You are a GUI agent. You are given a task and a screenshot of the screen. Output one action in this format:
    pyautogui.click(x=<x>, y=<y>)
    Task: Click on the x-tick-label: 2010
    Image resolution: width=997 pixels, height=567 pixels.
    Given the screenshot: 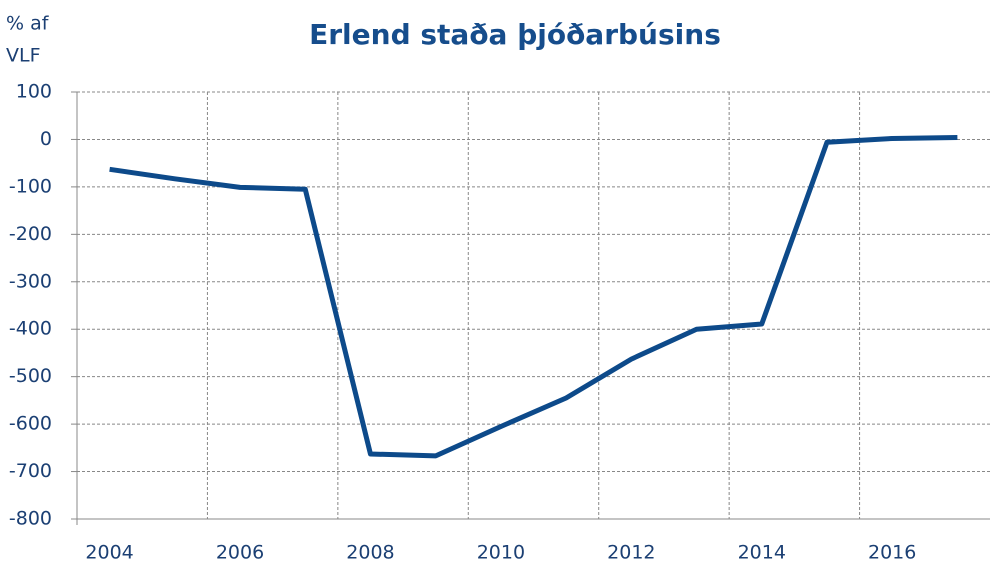 What is the action you would take?
    pyautogui.click(x=501, y=553)
    